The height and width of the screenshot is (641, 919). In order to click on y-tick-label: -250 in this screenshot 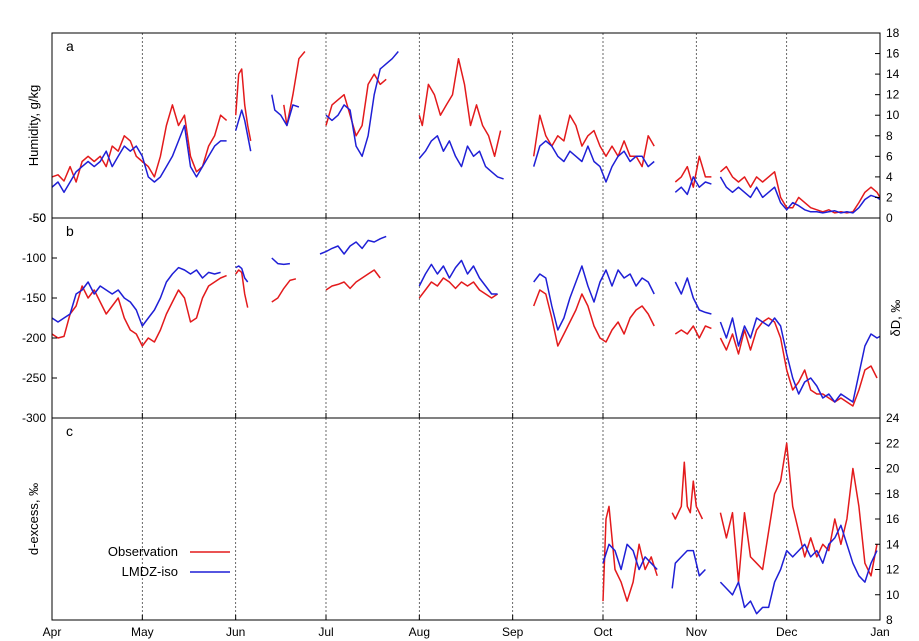, I will do `click(34, 378)`.